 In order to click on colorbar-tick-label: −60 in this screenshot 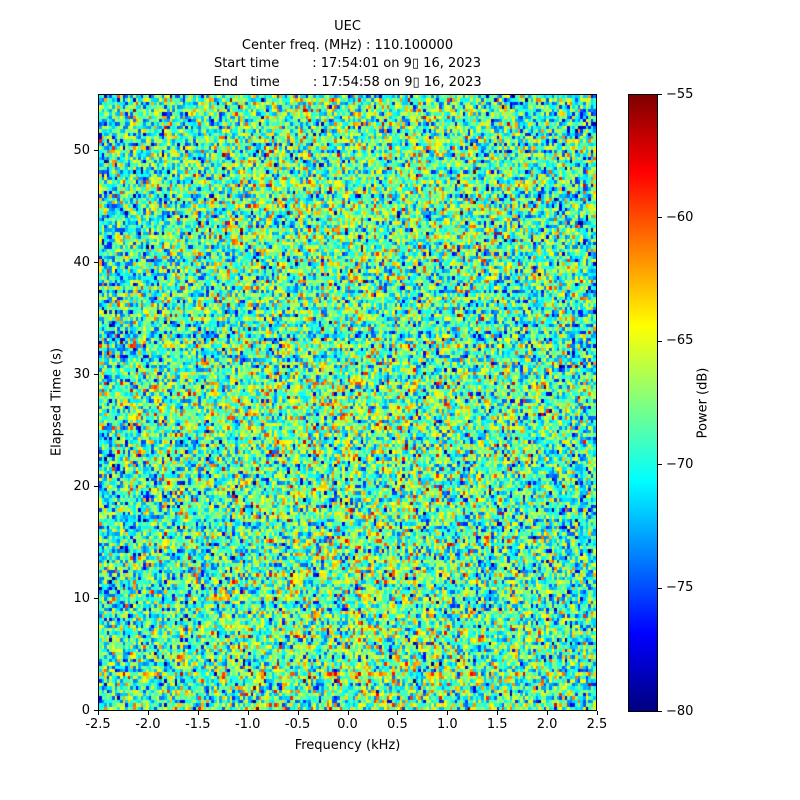, I will do `click(680, 217)`.